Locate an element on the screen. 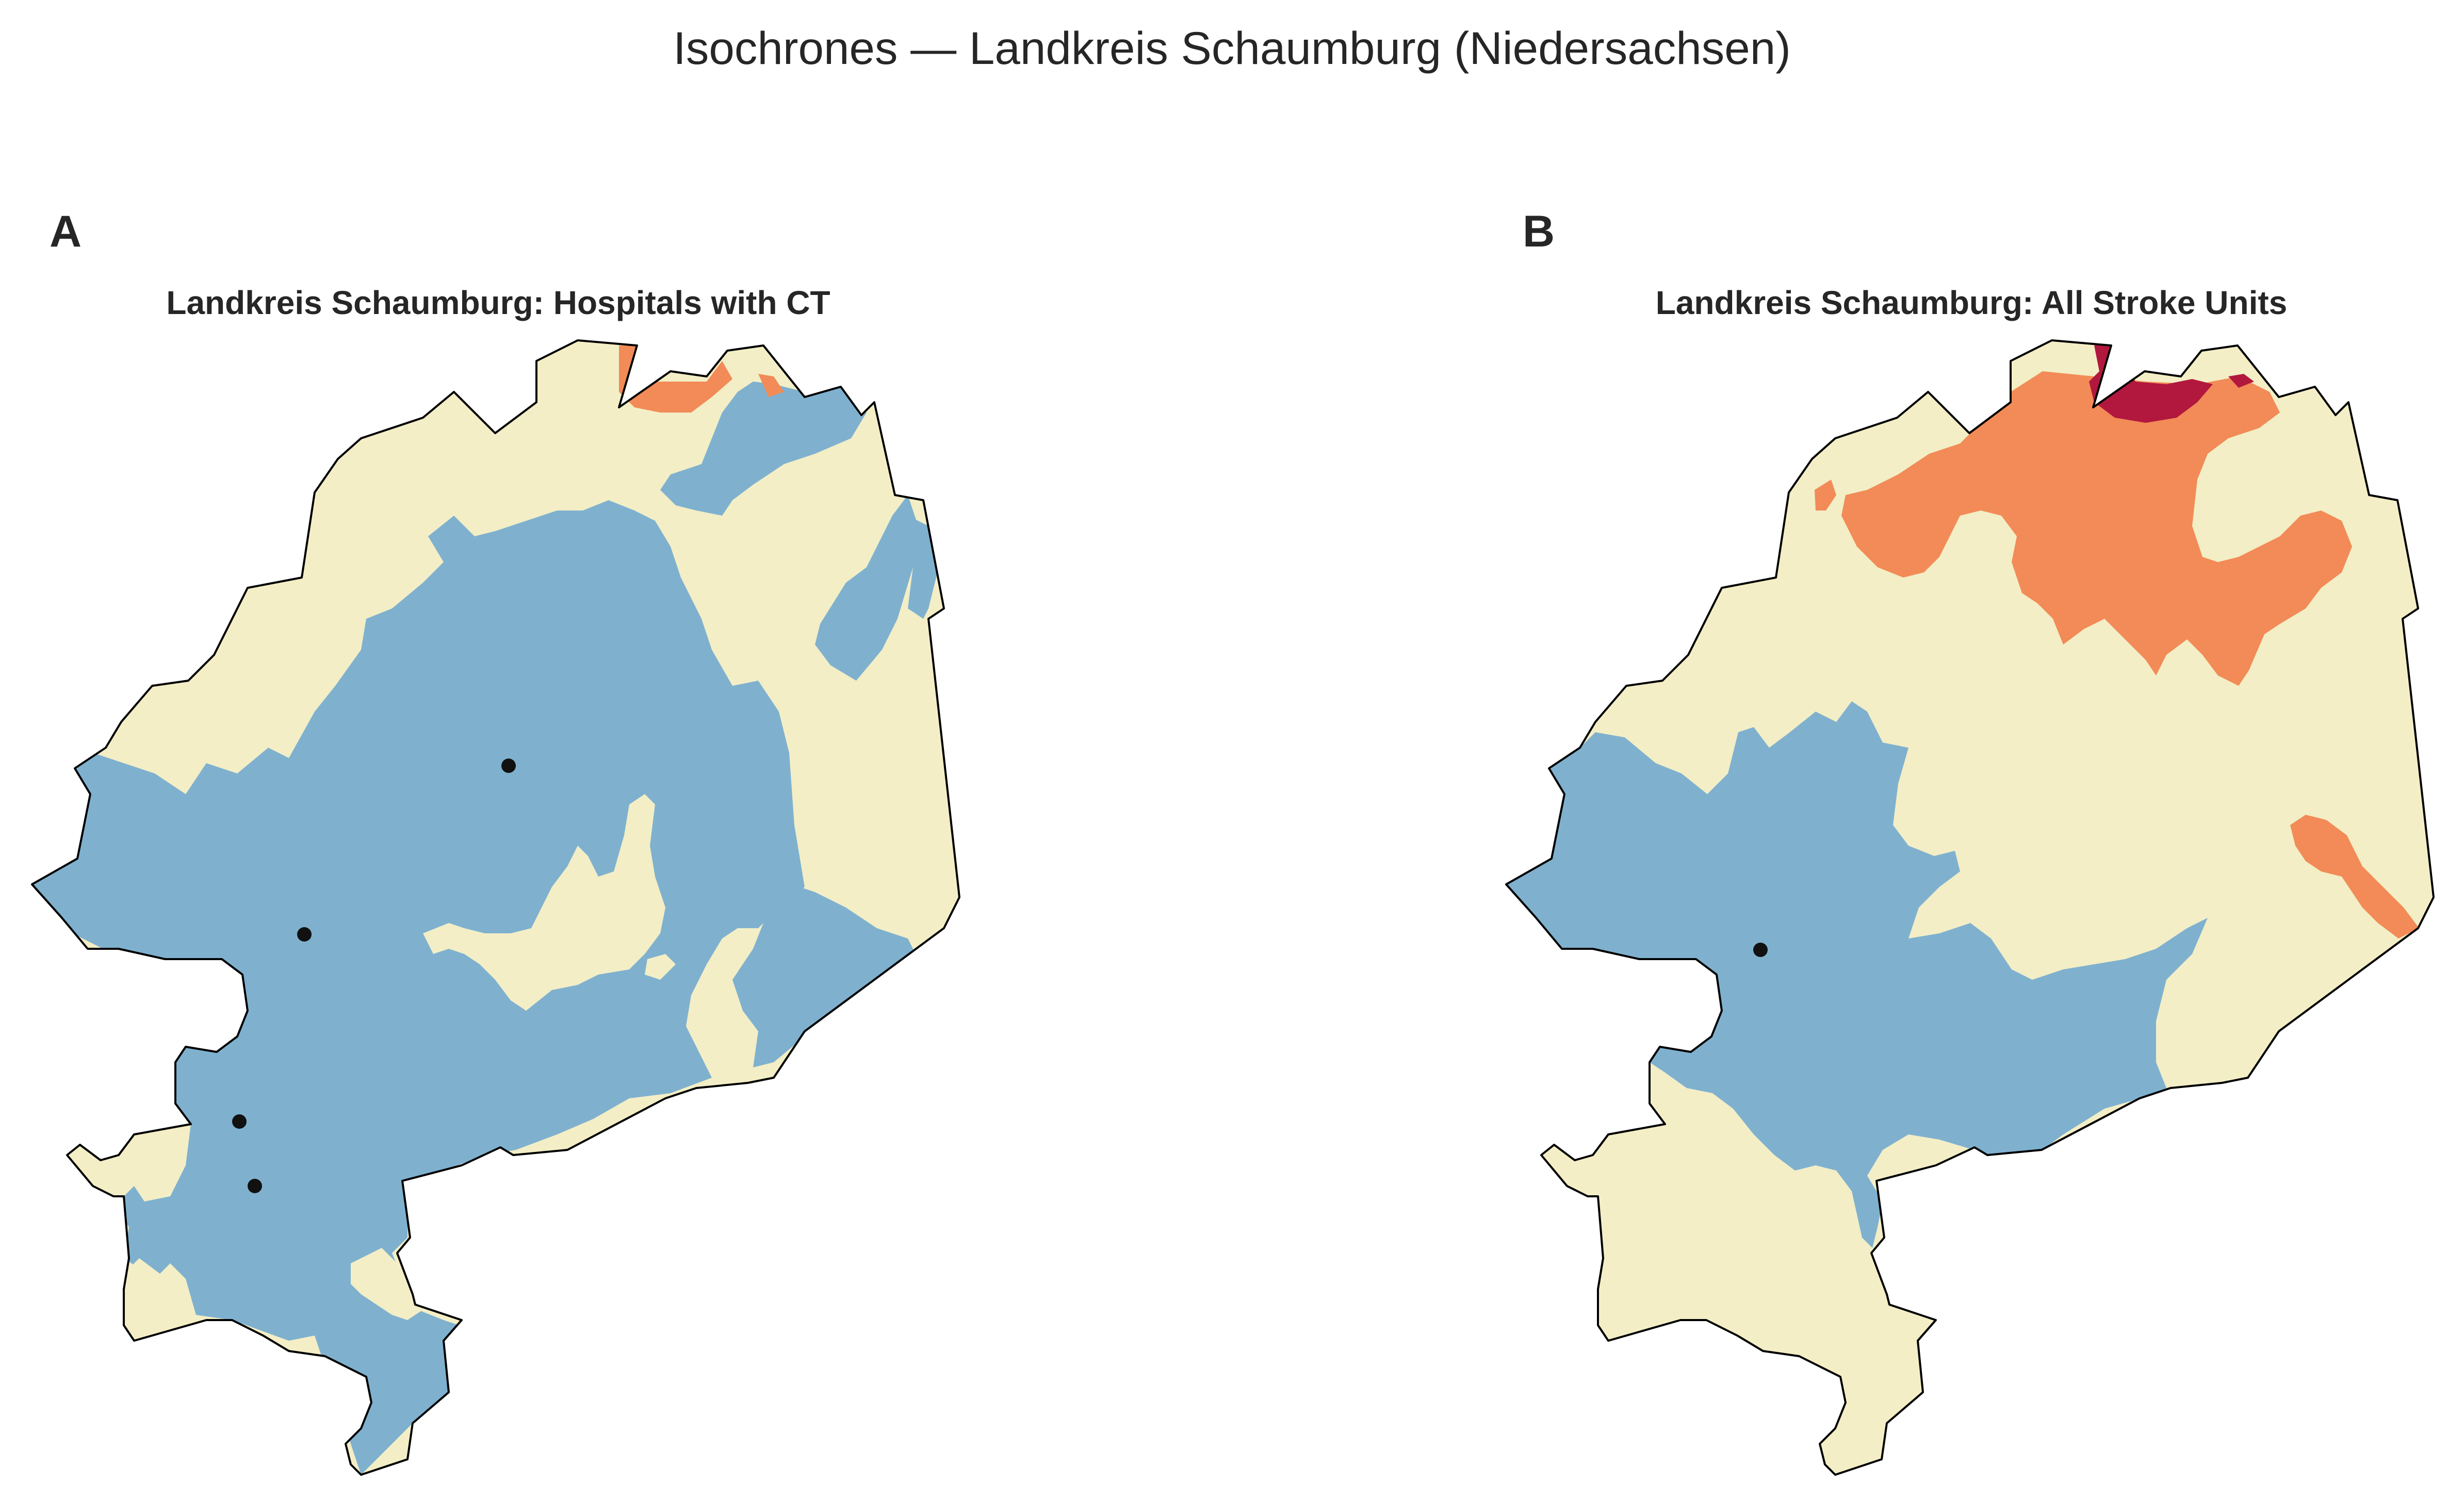 This screenshot has height=1499, width=2464. panel-letter-a: A is located at coordinates (66, 231).